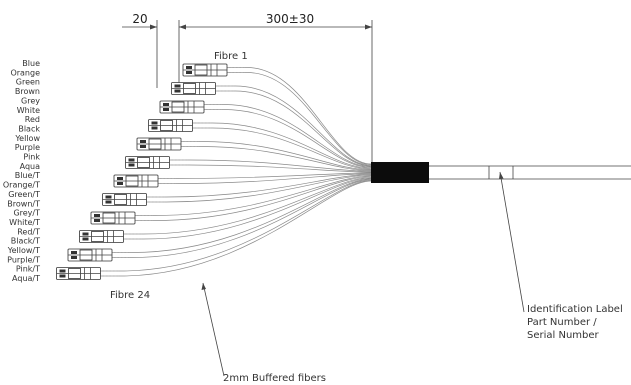  What do you see at coordinates (32, 119) in the screenshot?
I see `fiber-color-label: Red` at bounding box center [32, 119].